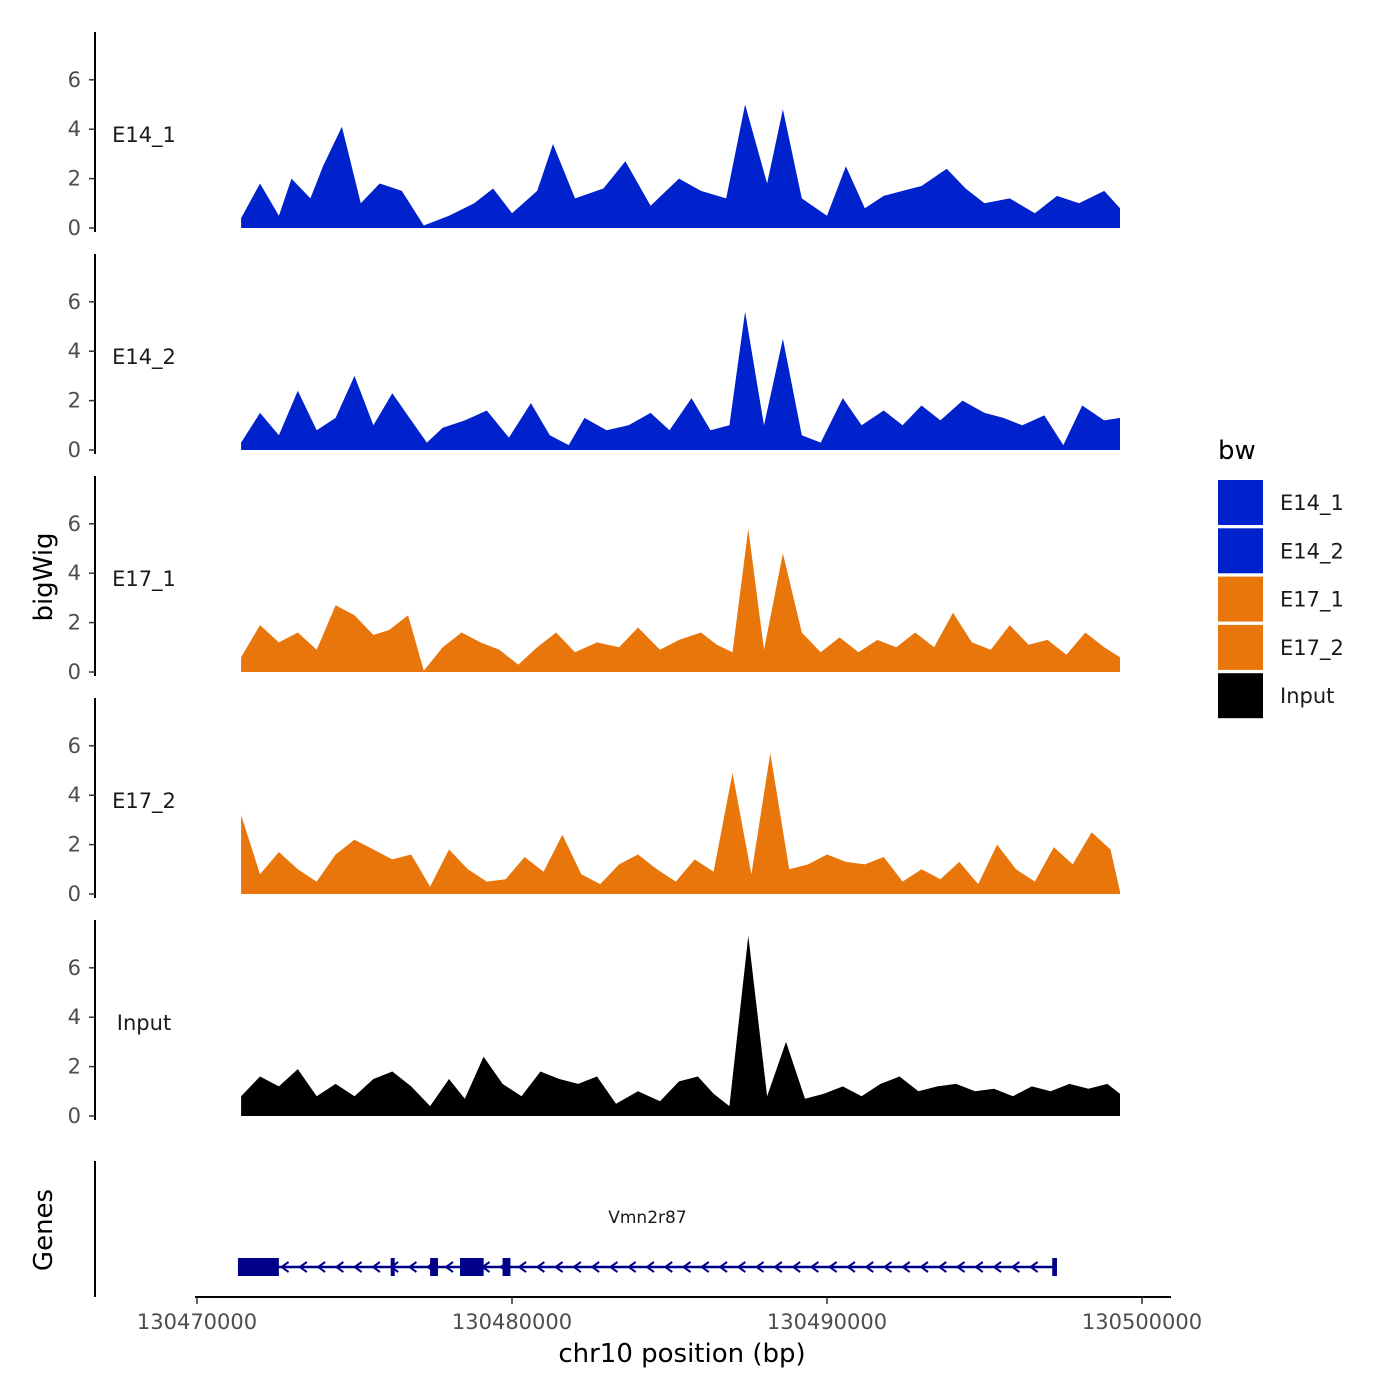  What do you see at coordinates (647, 1218) in the screenshot?
I see `gene-name-label: Vmn2r87` at bounding box center [647, 1218].